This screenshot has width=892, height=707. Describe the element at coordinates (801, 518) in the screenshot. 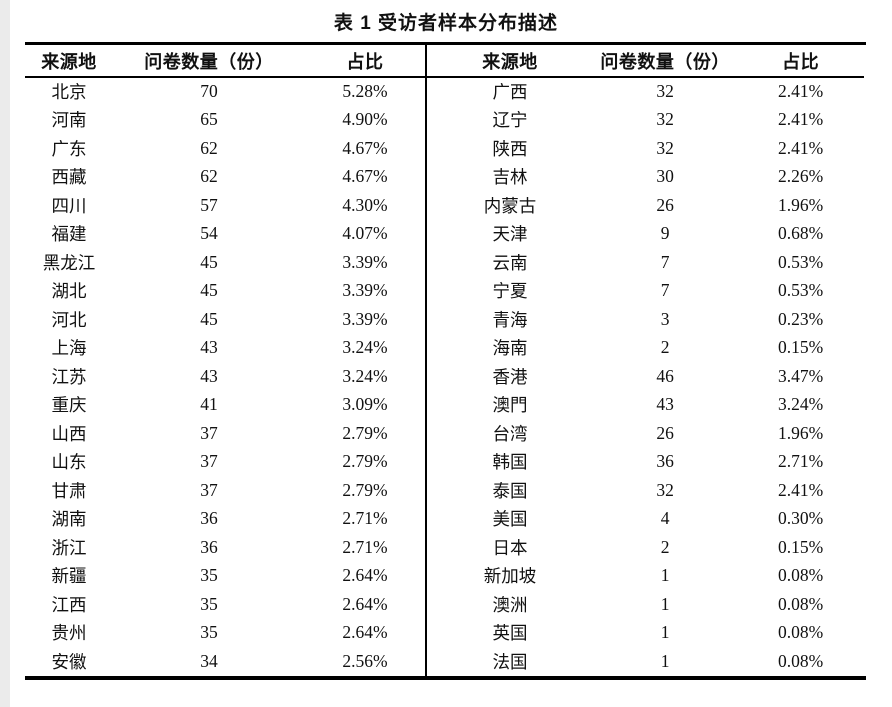

I see `cell-proportion: 0.30%` at that location.